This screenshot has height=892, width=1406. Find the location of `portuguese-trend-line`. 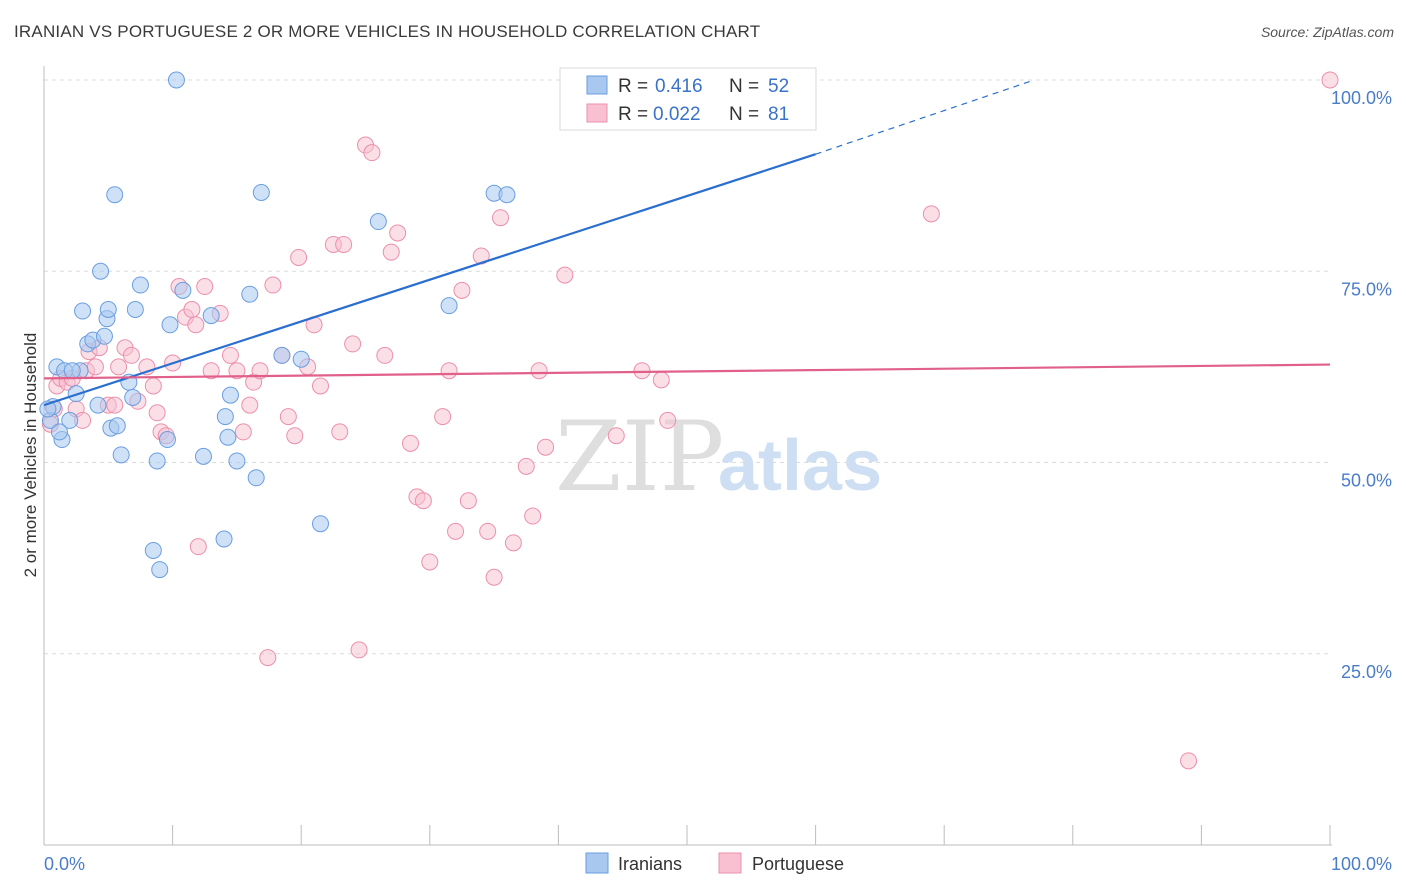

portuguese-trend-line is located at coordinates (687, 371).